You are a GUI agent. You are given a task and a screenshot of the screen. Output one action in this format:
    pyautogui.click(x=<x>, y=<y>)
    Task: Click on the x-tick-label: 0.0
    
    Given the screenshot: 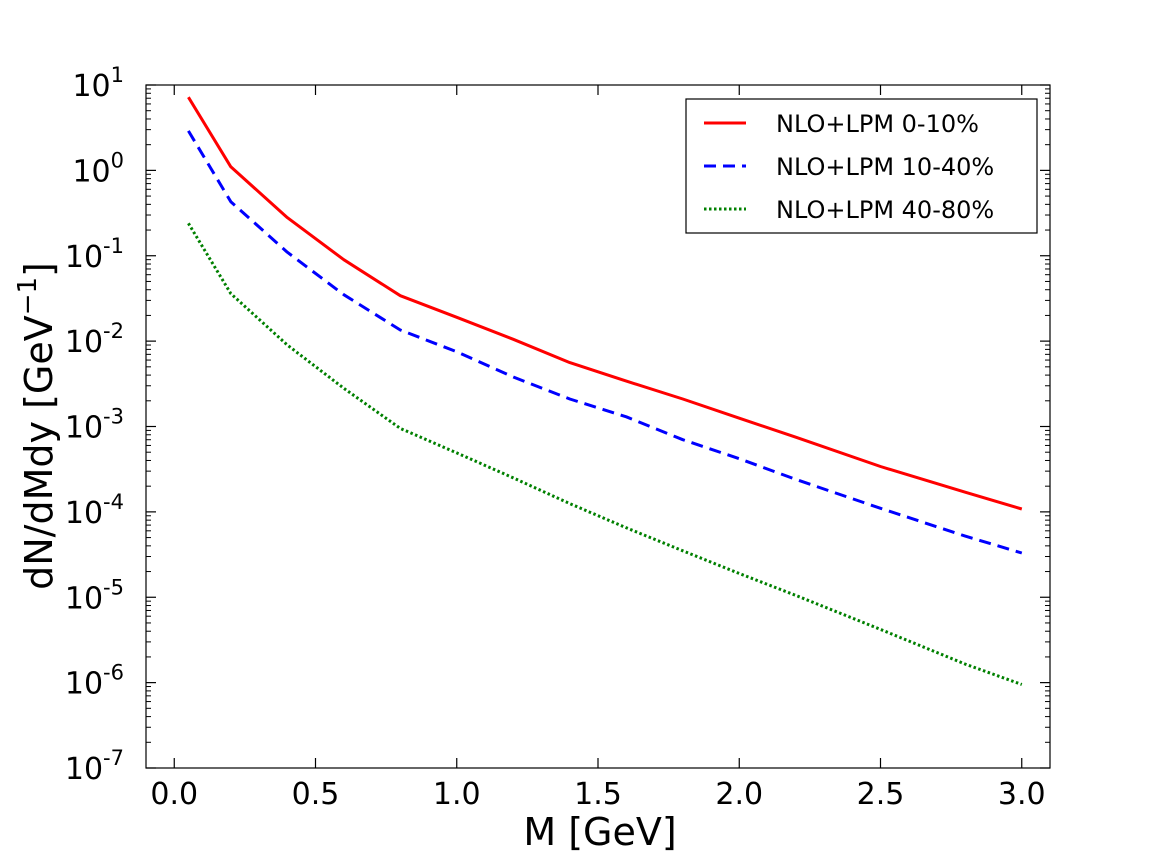 What is the action you would take?
    pyautogui.click(x=174, y=794)
    